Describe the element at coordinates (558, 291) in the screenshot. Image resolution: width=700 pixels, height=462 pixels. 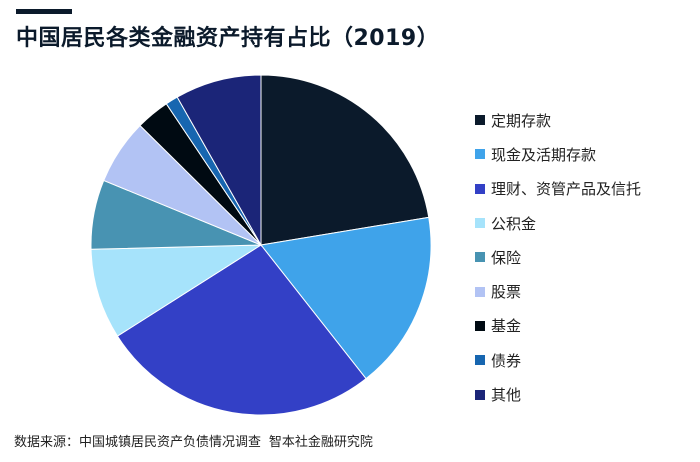
I see `legend-item: 股票` at that location.